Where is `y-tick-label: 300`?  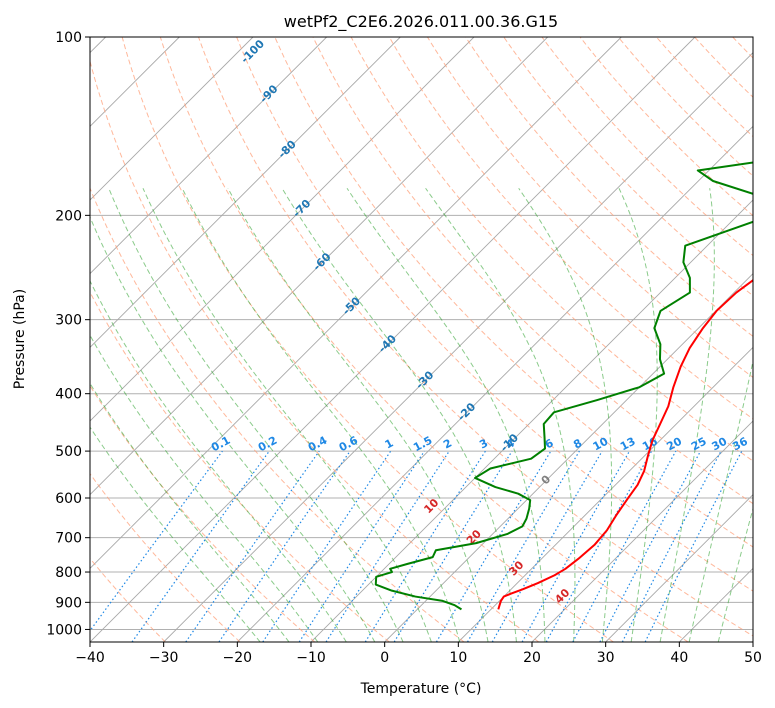
y-tick-label: 300 is located at coordinates (68, 321).